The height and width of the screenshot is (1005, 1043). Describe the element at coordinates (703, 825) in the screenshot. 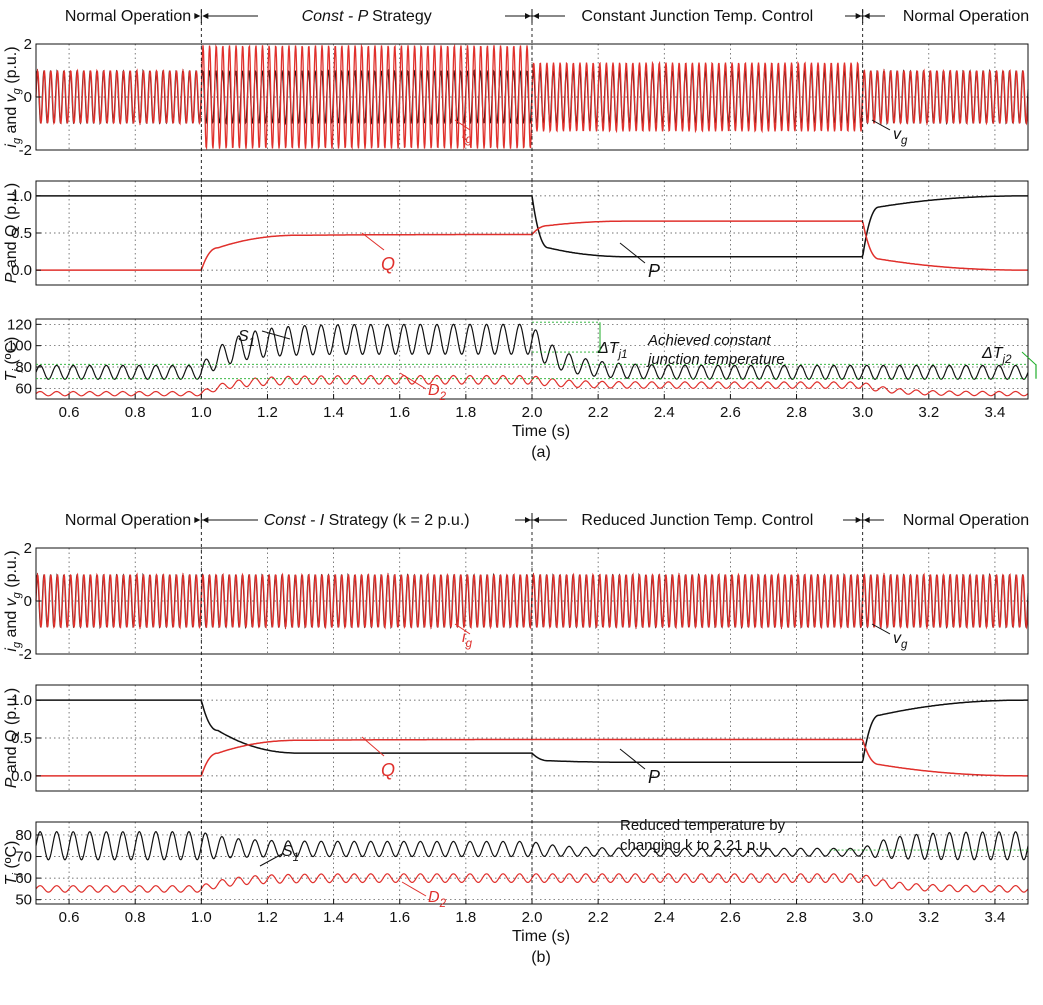

I see `note-line-1: Reduced temperature by` at that location.